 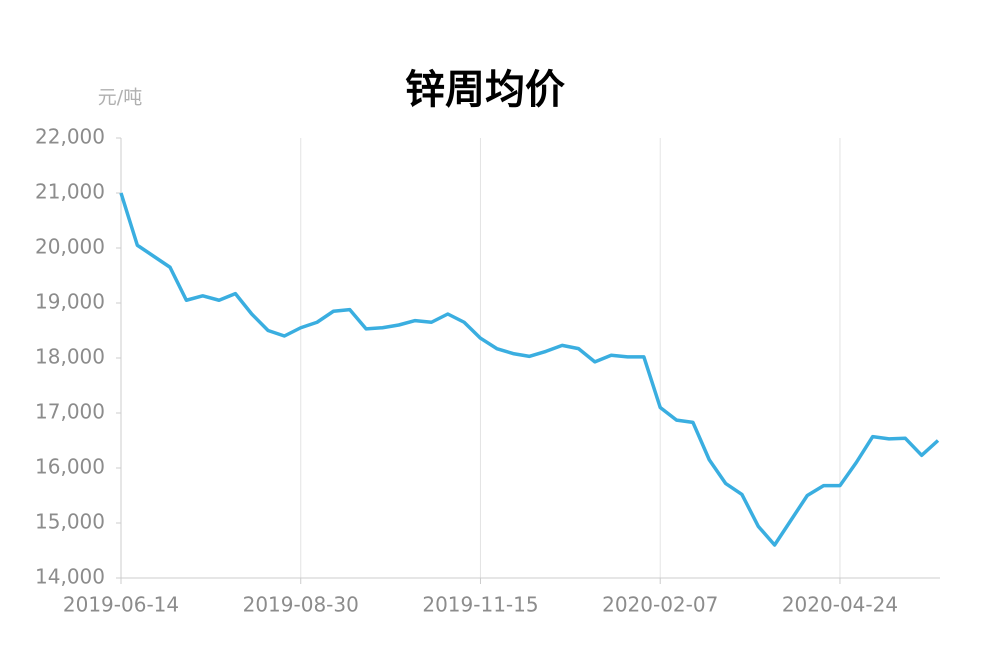 I want to click on y-tick-label: 20,000, so click(x=70, y=247).